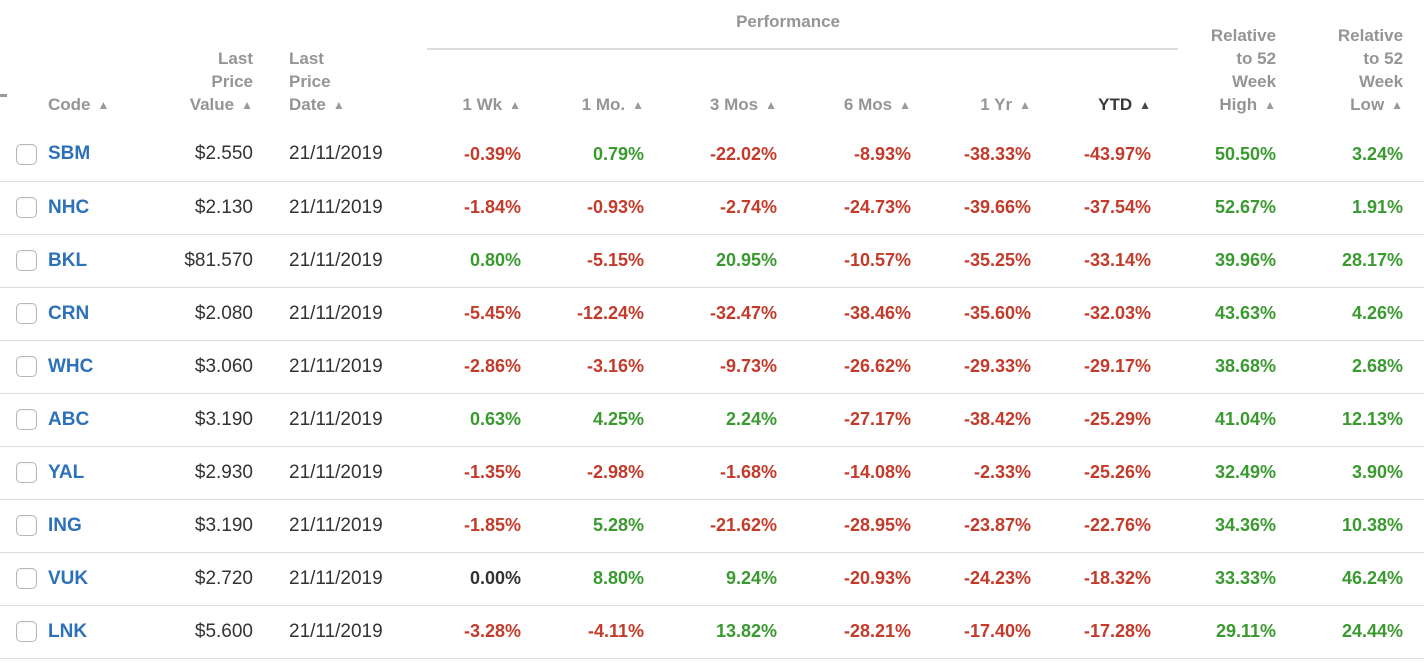  Describe the element at coordinates (1219, 208) in the screenshot. I see `rel-52wk-high-cell: 52.67%` at that location.